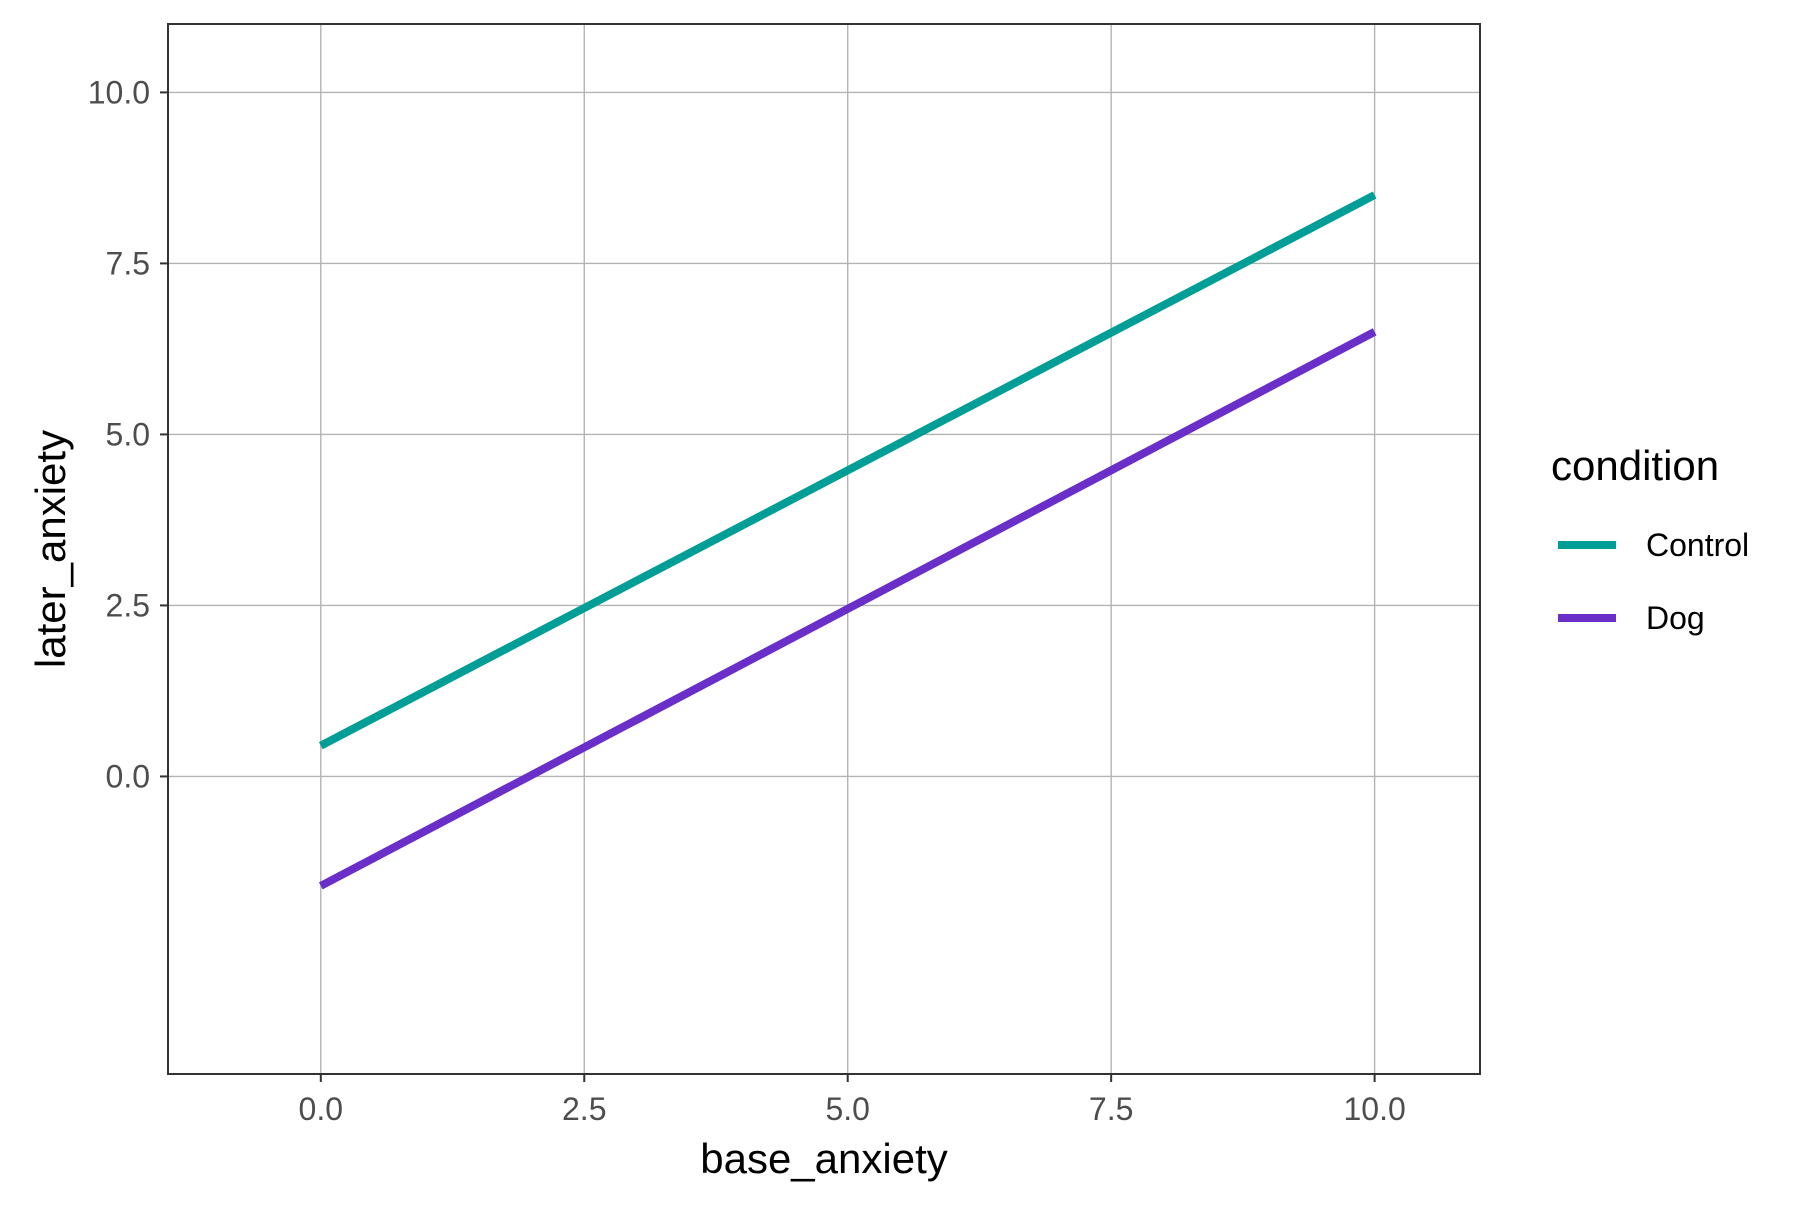 The height and width of the screenshot is (1205, 1800). I want to click on legend-title: condition, so click(1635, 465).